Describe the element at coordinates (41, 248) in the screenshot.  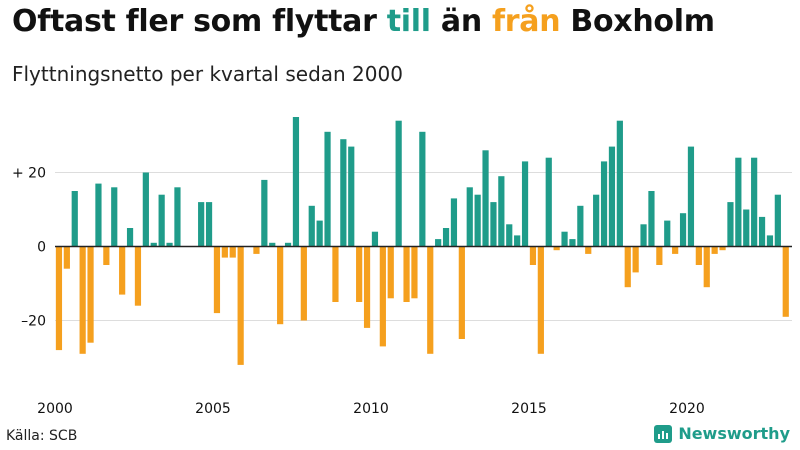
I see `y-tick-label: 0` at that location.